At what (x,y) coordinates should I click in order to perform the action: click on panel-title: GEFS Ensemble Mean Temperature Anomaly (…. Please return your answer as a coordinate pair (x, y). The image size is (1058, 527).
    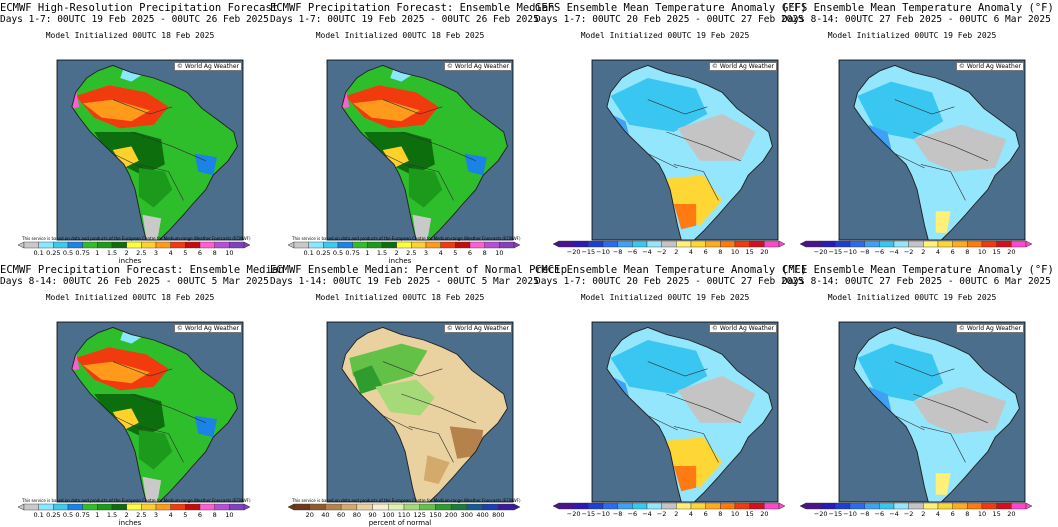
    Looking at the image, I should click on (671, 8).